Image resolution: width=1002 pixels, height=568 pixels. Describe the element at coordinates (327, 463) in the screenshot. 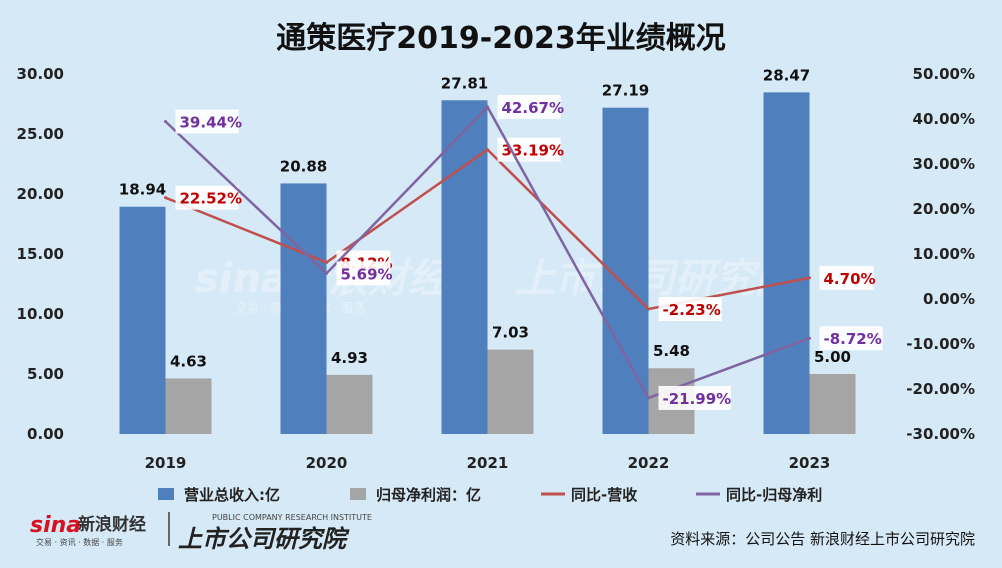

I see `x-axis-tick-label: 2020` at that location.